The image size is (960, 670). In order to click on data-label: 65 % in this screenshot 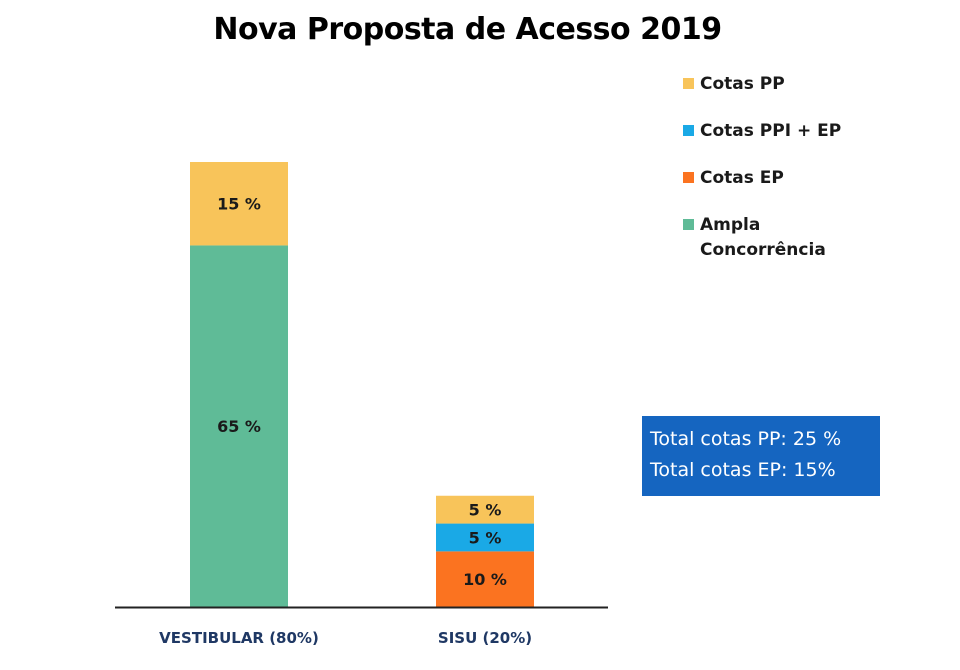, I will do `click(239, 426)`.